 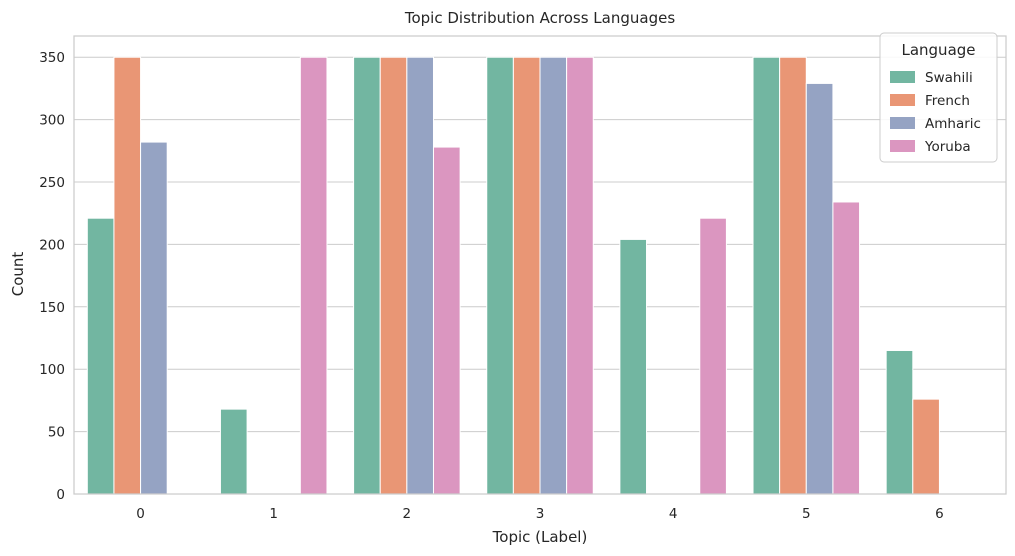 I want to click on y-tick-label: 350, so click(x=52, y=58).